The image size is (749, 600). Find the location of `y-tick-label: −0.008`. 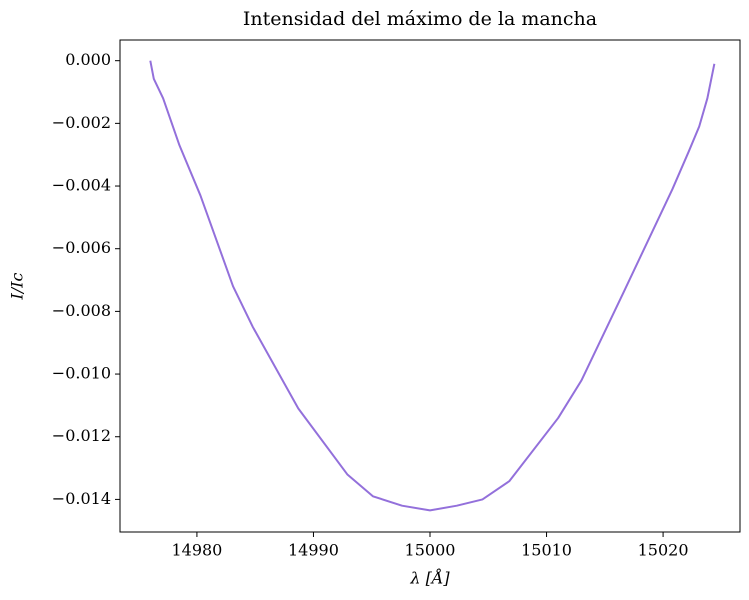

y-tick-label: −0.008 is located at coordinates (81, 310).